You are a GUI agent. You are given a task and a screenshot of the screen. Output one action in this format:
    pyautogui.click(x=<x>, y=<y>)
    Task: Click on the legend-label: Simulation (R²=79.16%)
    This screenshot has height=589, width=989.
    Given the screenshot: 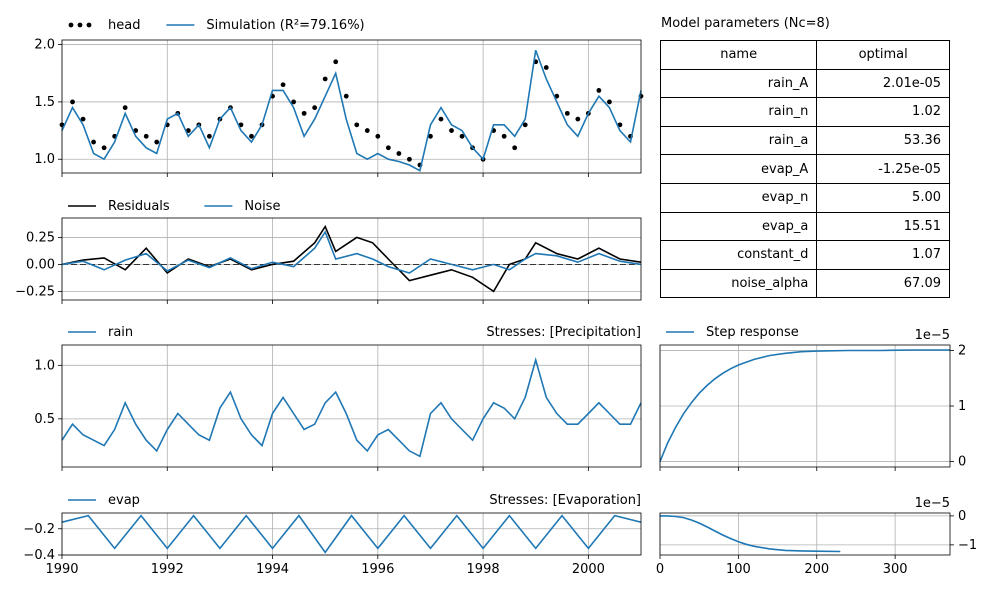 What is the action you would take?
    pyautogui.click(x=285, y=25)
    